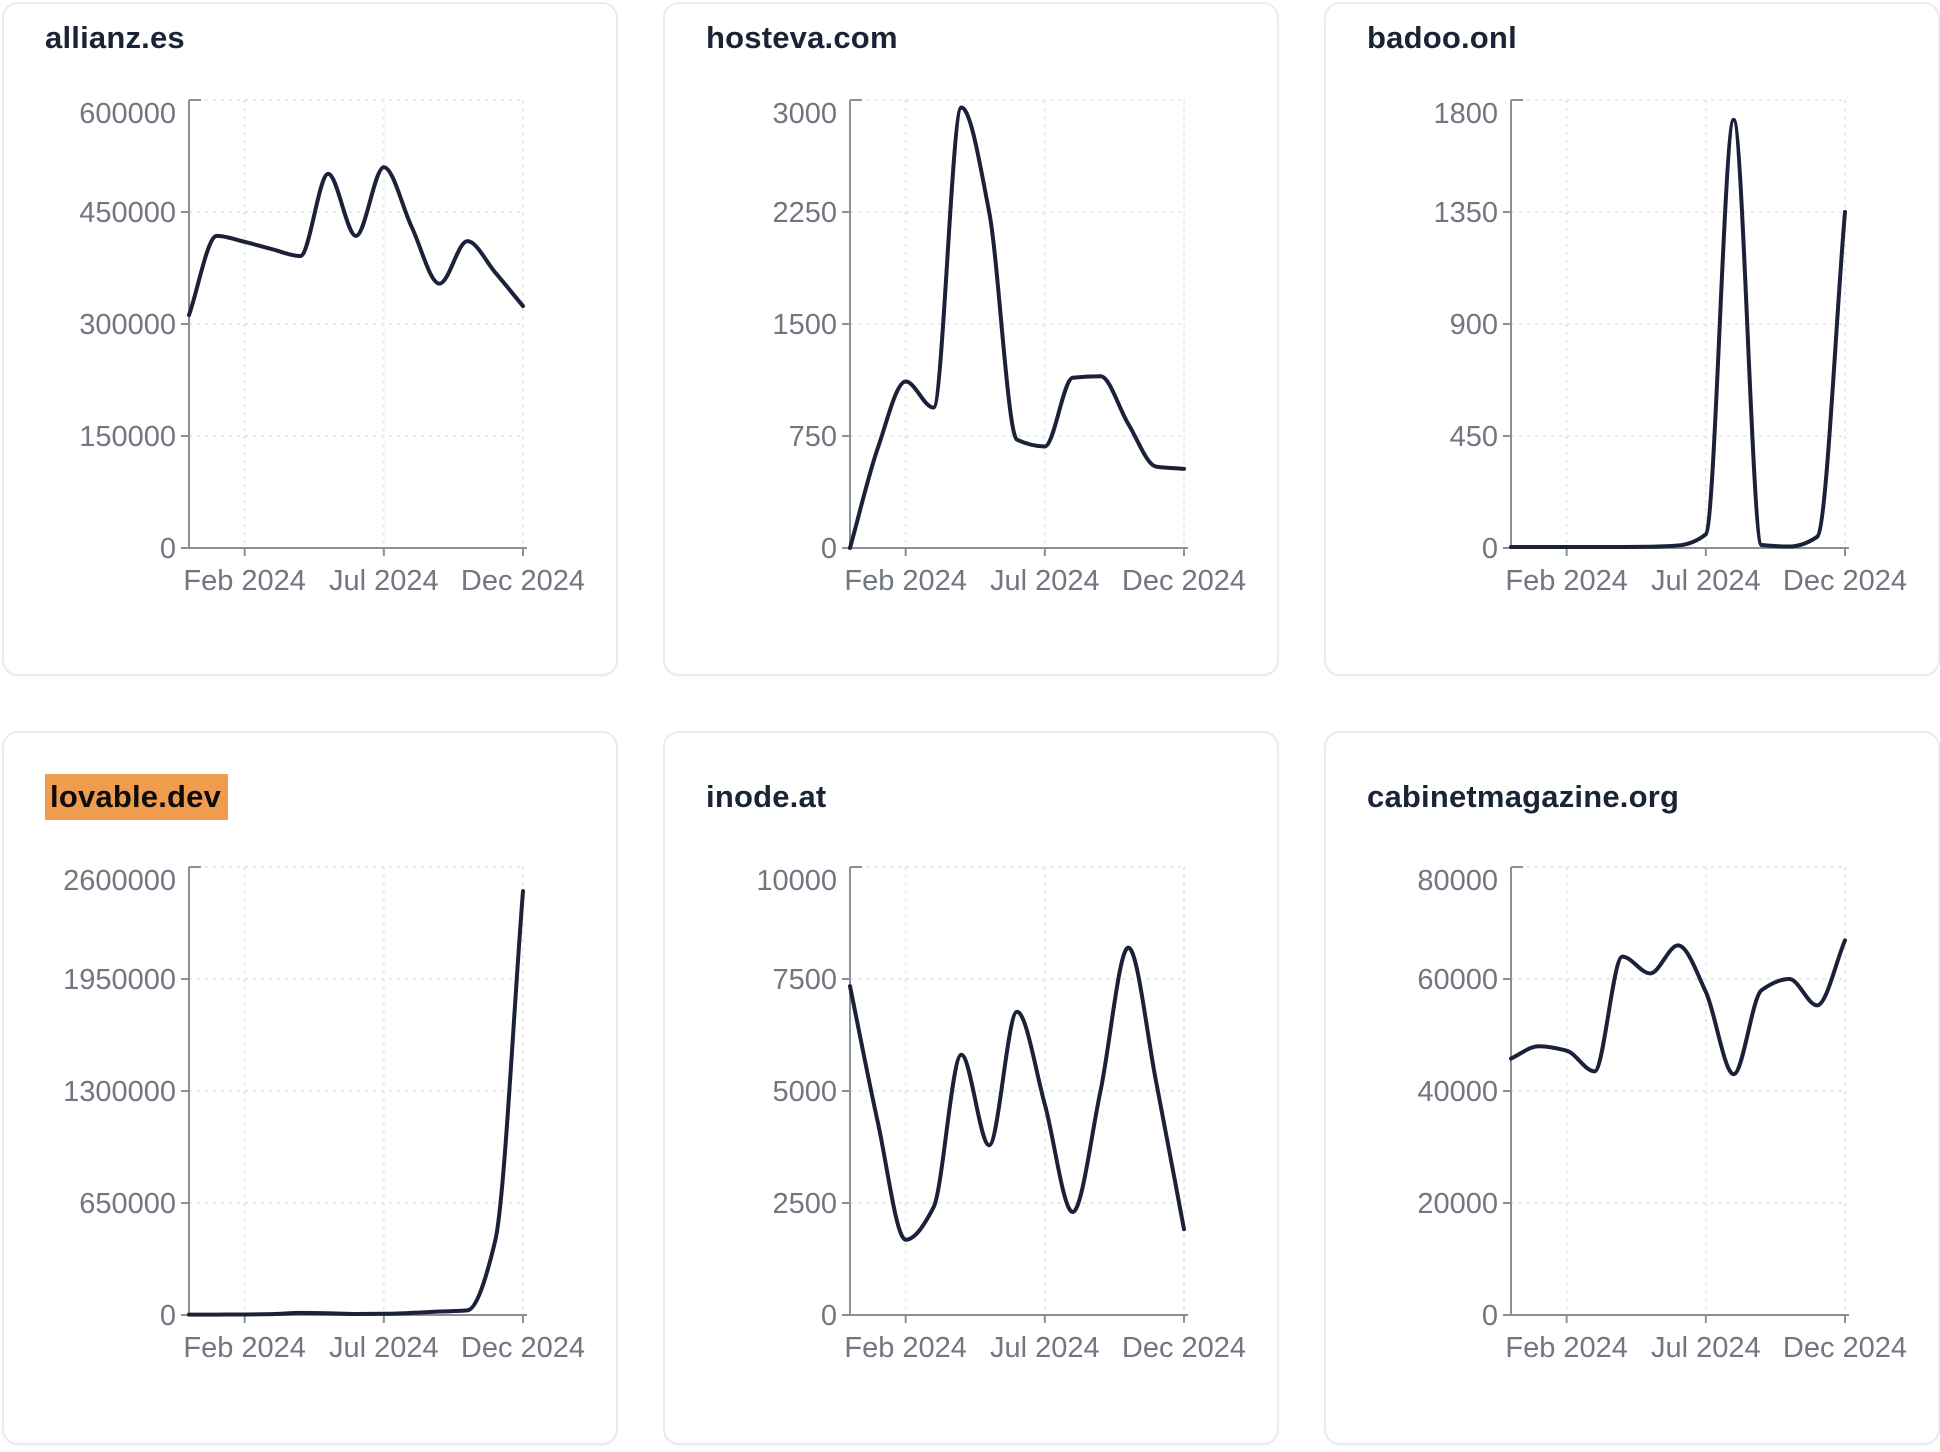  Describe the element at coordinates (127, 325) in the screenshot. I see `y-tick-label: 300000` at that location.